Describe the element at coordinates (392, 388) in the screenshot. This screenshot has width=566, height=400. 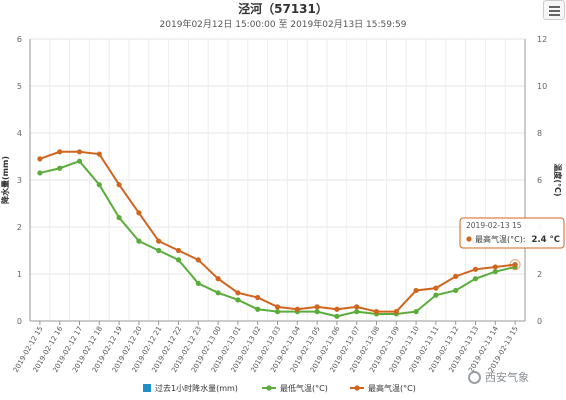
I see `legend-label: 最高气温(°C)` at that location.